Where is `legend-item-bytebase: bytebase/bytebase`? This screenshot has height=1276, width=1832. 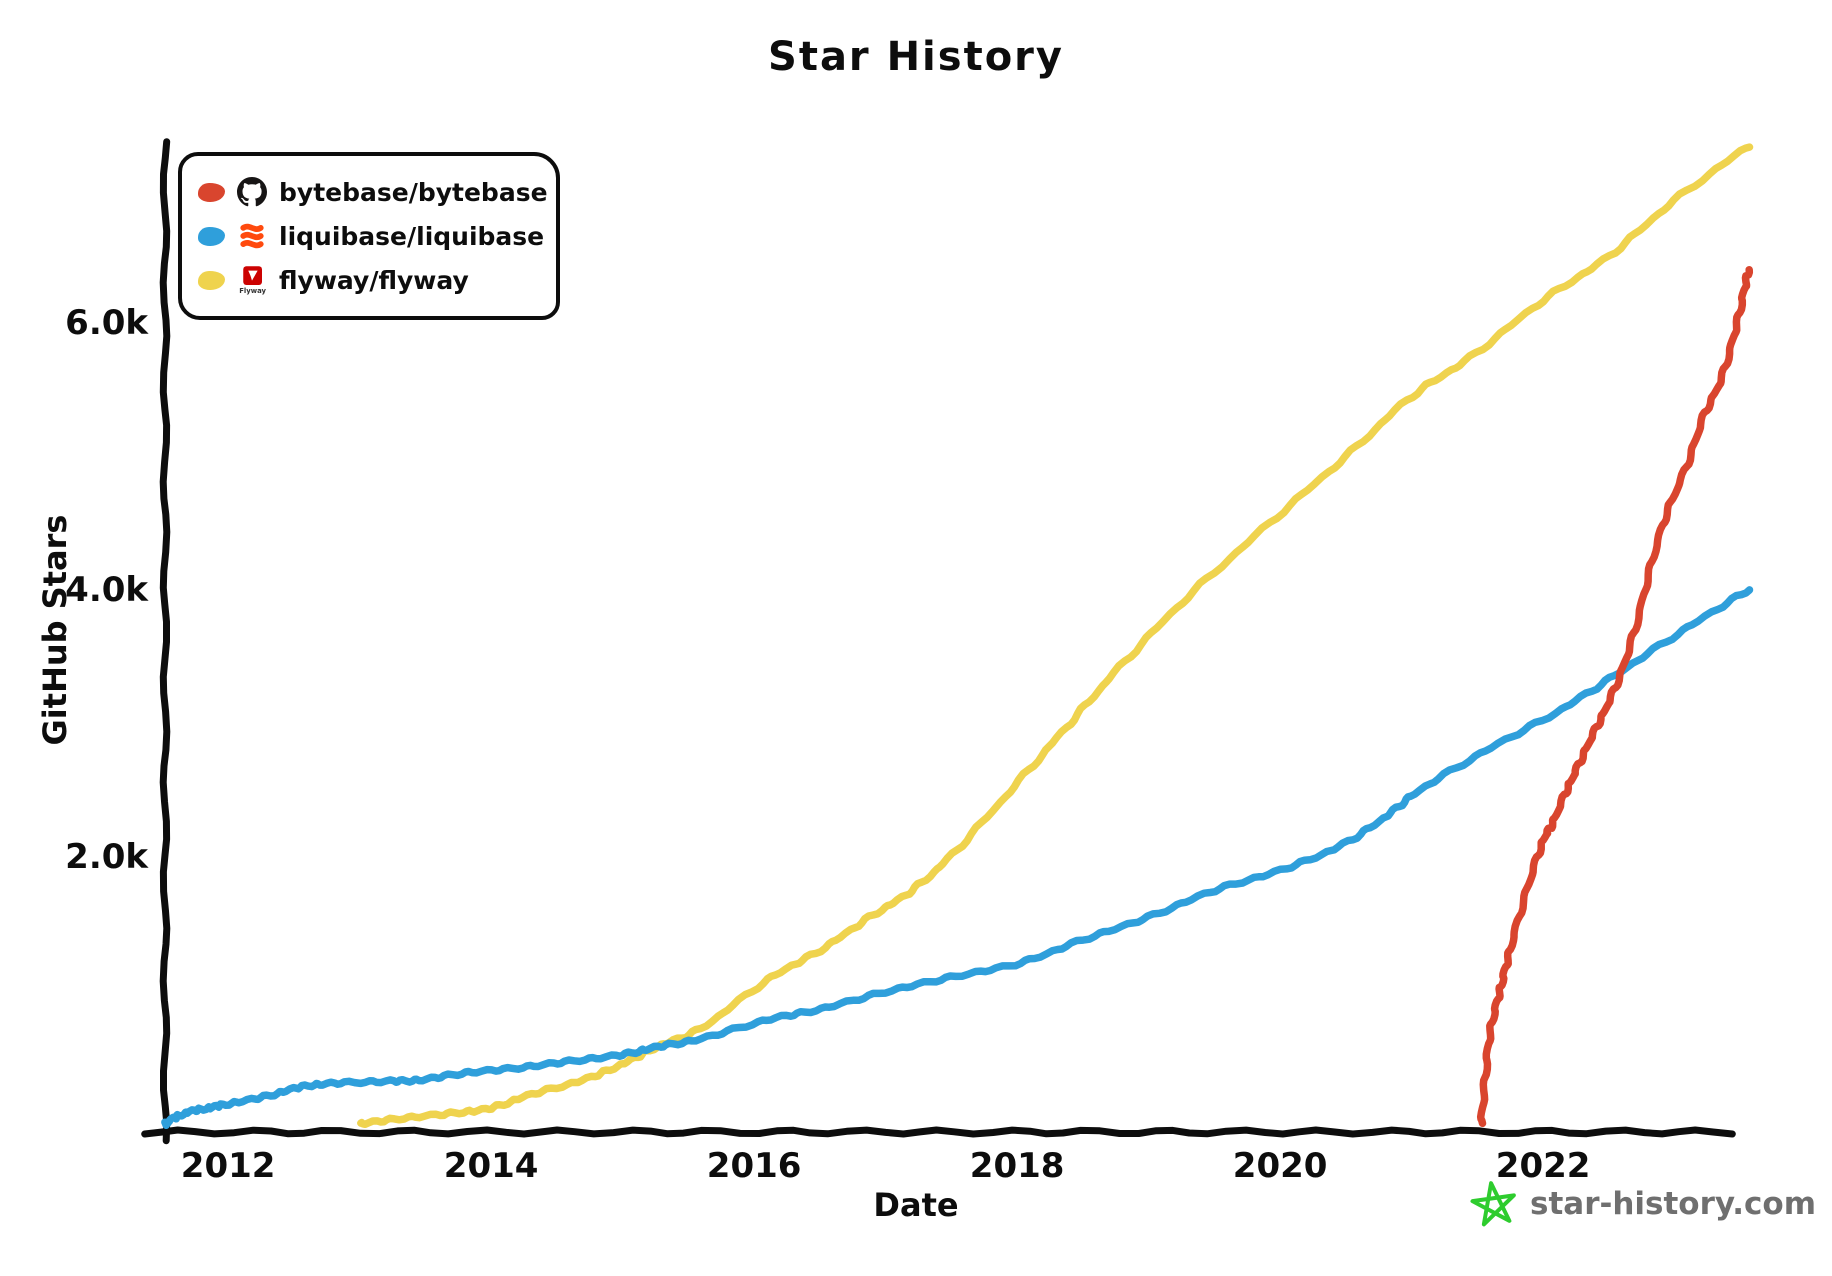 legend-item-bytebase: bytebase/bytebase is located at coordinates (373, 192).